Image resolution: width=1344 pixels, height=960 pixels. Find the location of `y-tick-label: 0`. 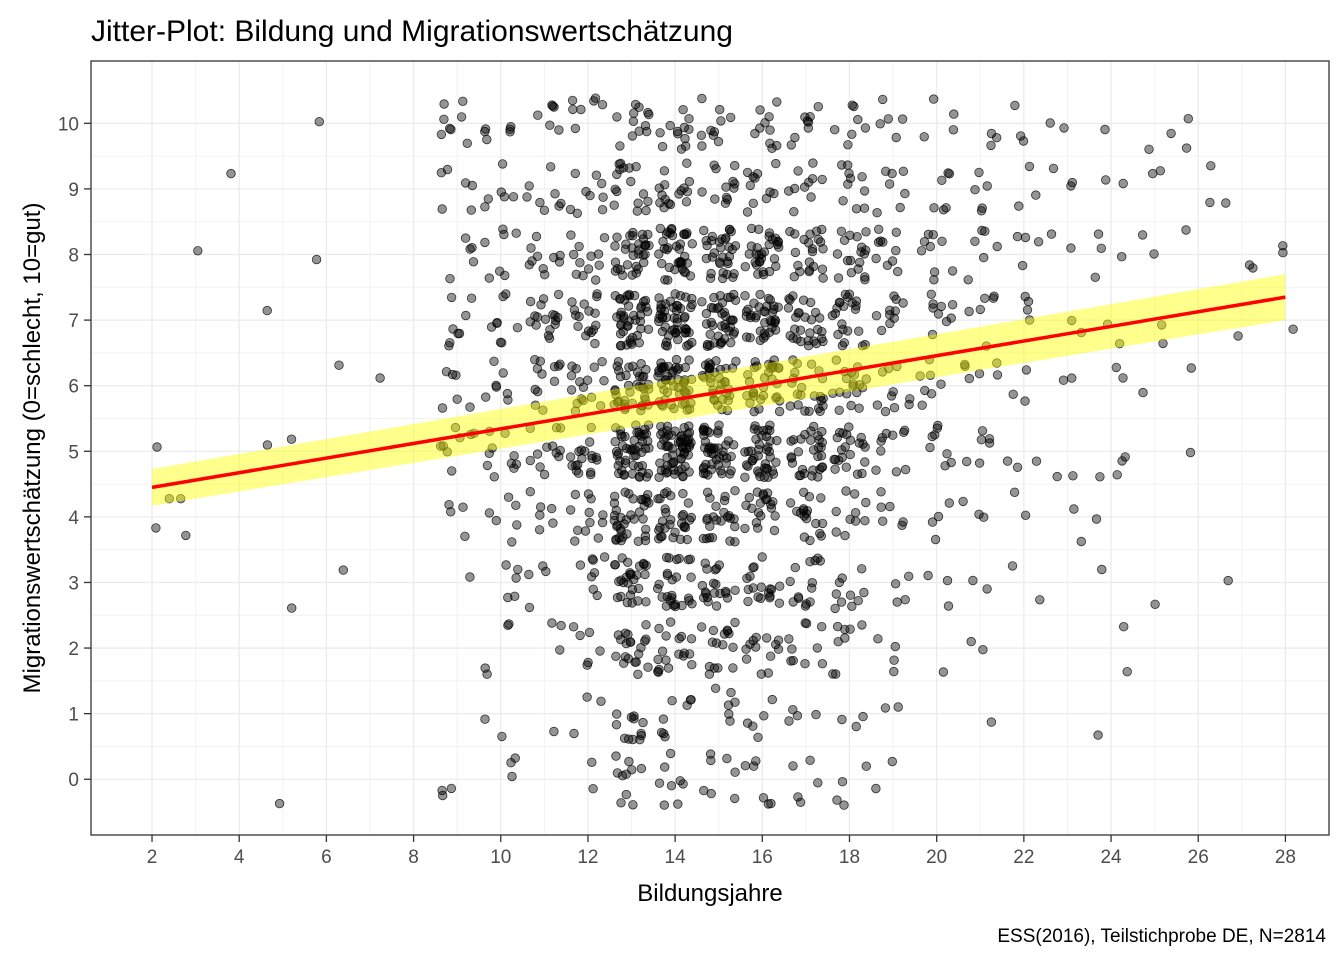

y-tick-label: 0 is located at coordinates (73, 780).